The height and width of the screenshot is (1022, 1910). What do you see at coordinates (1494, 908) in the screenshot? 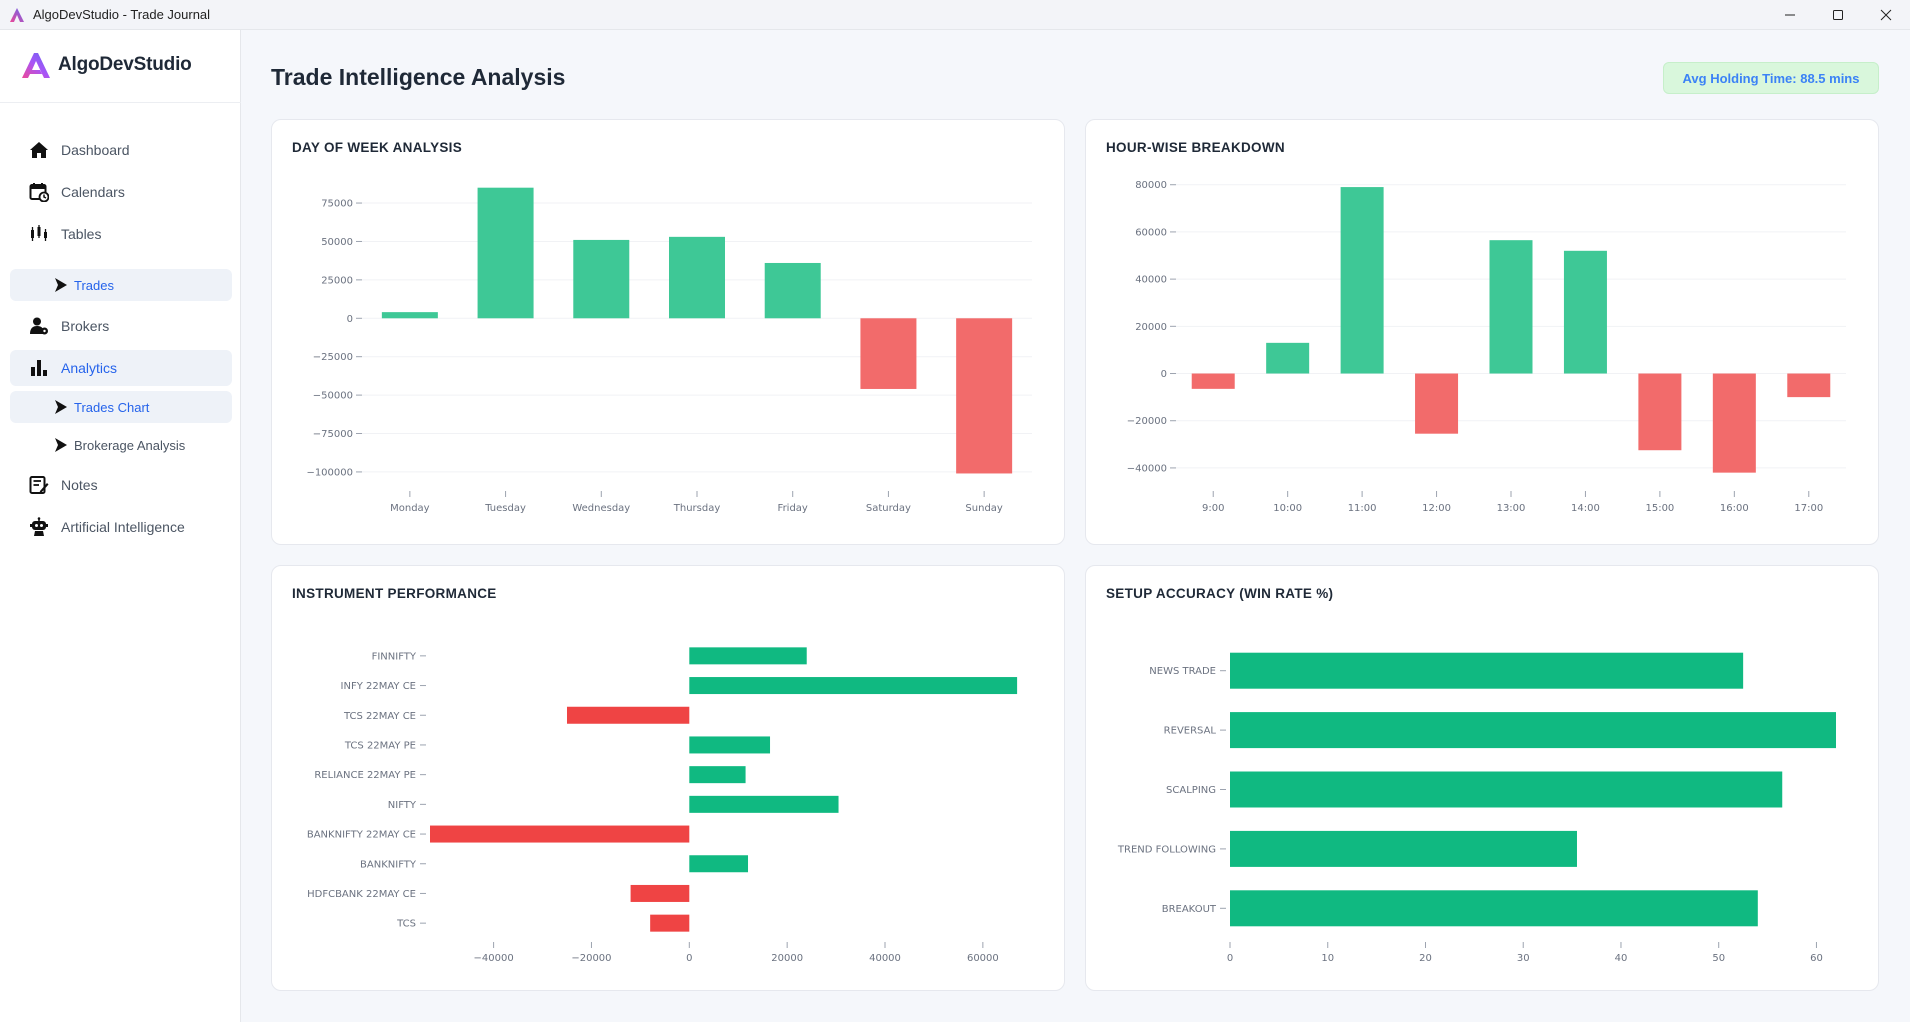
I see `bar-breakout` at bounding box center [1494, 908].